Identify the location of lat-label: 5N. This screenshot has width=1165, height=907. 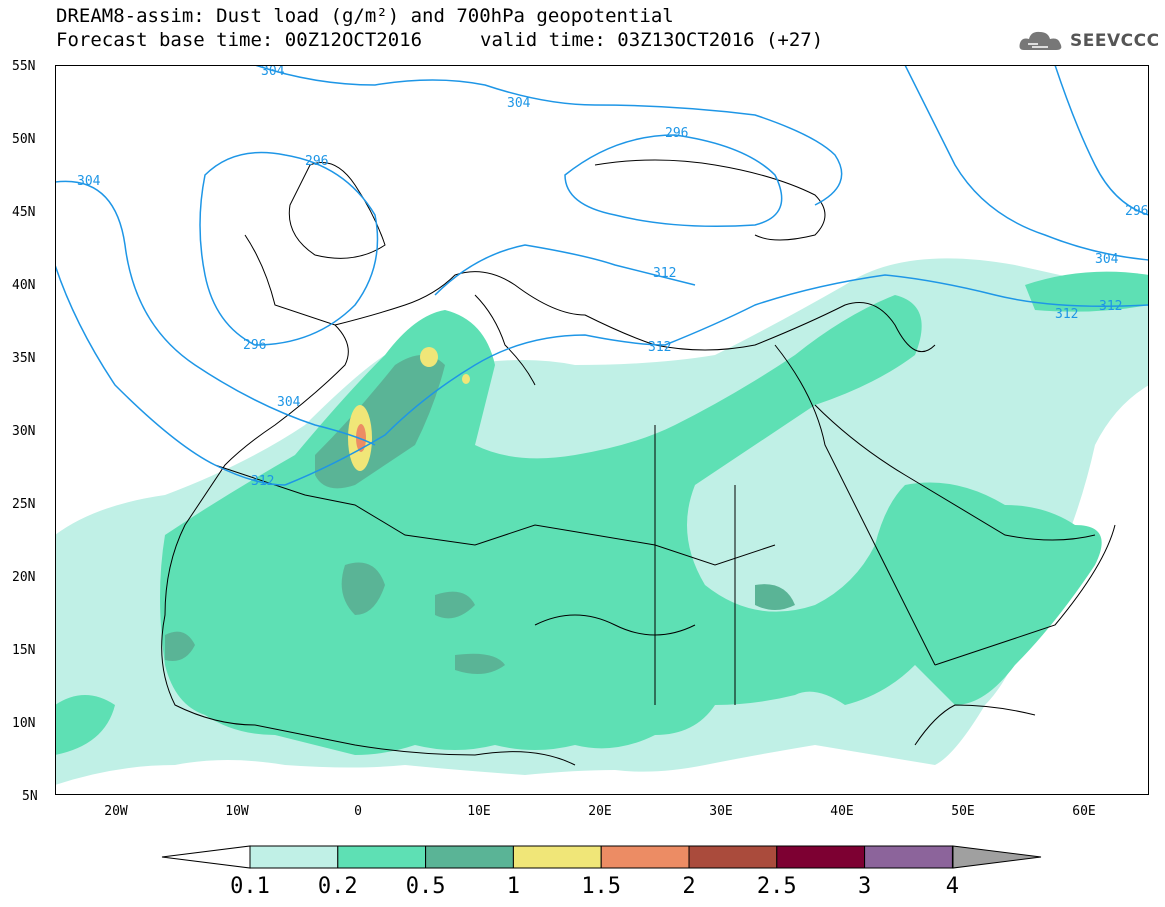
(30, 796).